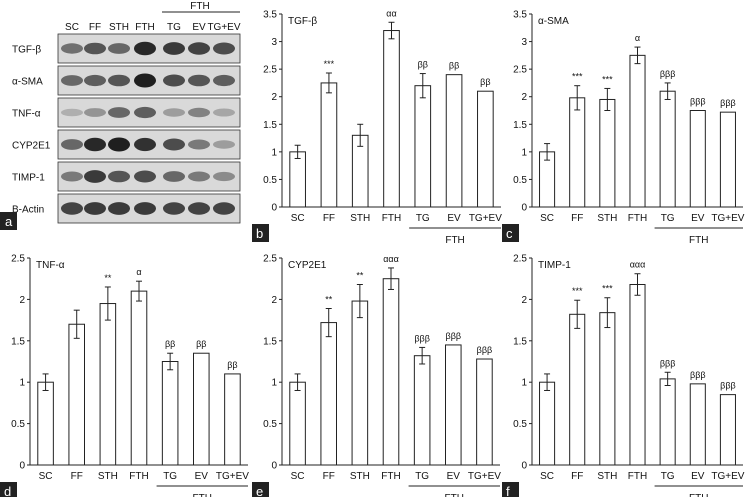 Image resolution: width=746 pixels, height=497 pixels. Describe the element at coordinates (9, 221) in the screenshot. I see `panel-letter: a` at that location.